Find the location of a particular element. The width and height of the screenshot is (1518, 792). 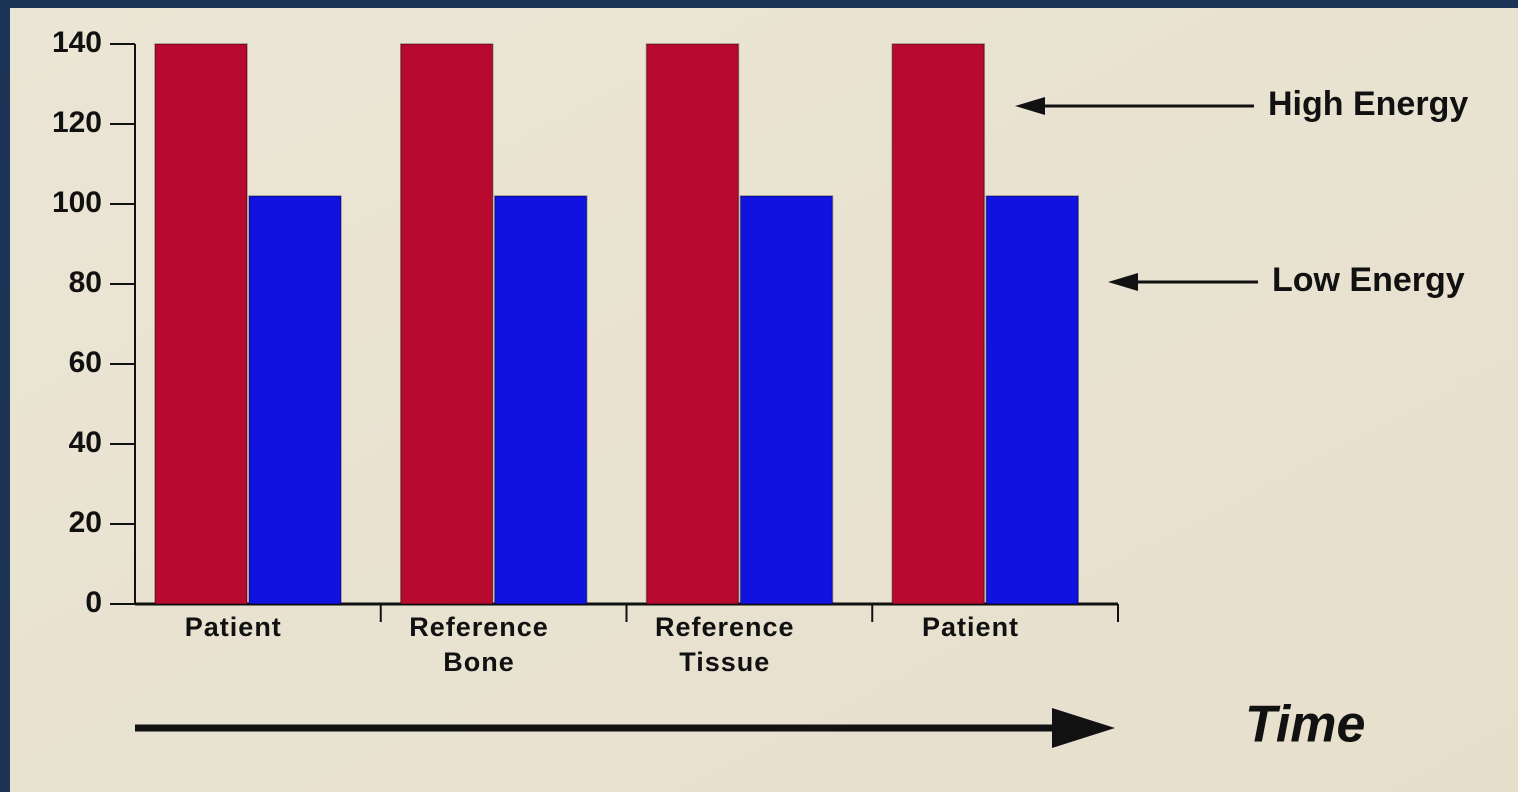

y-tick-label: 0 is located at coordinates (93, 602).